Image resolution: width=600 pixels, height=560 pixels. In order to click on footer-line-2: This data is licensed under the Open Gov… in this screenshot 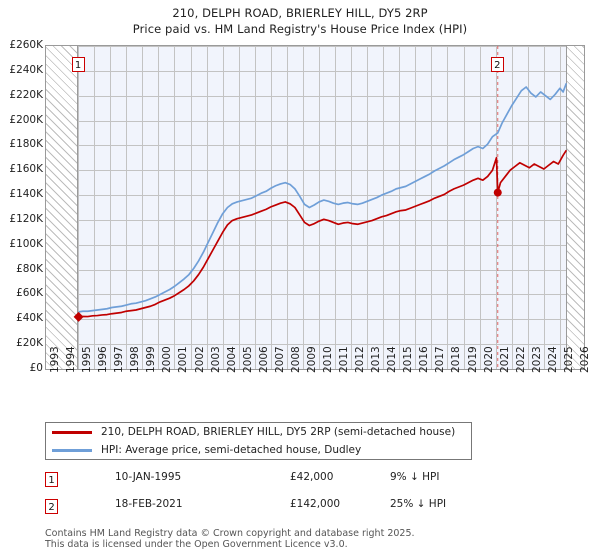, I will do `click(196, 544)`.